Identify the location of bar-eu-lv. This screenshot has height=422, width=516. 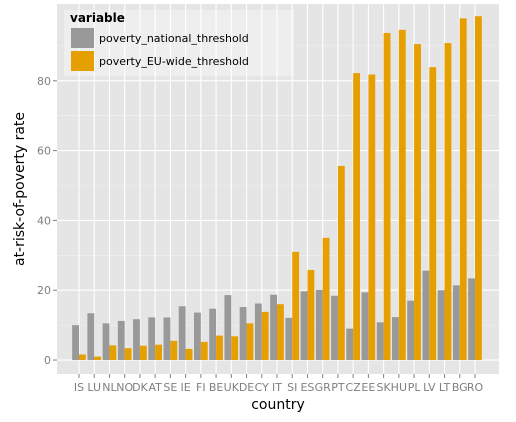
(433, 214).